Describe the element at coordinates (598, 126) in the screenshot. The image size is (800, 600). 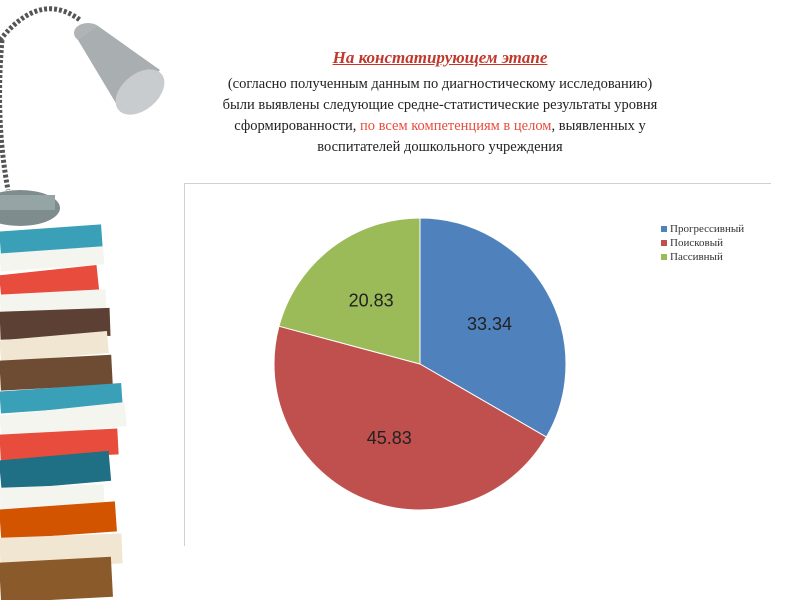
I see `description-line-3-end: , выявленных у` at that location.